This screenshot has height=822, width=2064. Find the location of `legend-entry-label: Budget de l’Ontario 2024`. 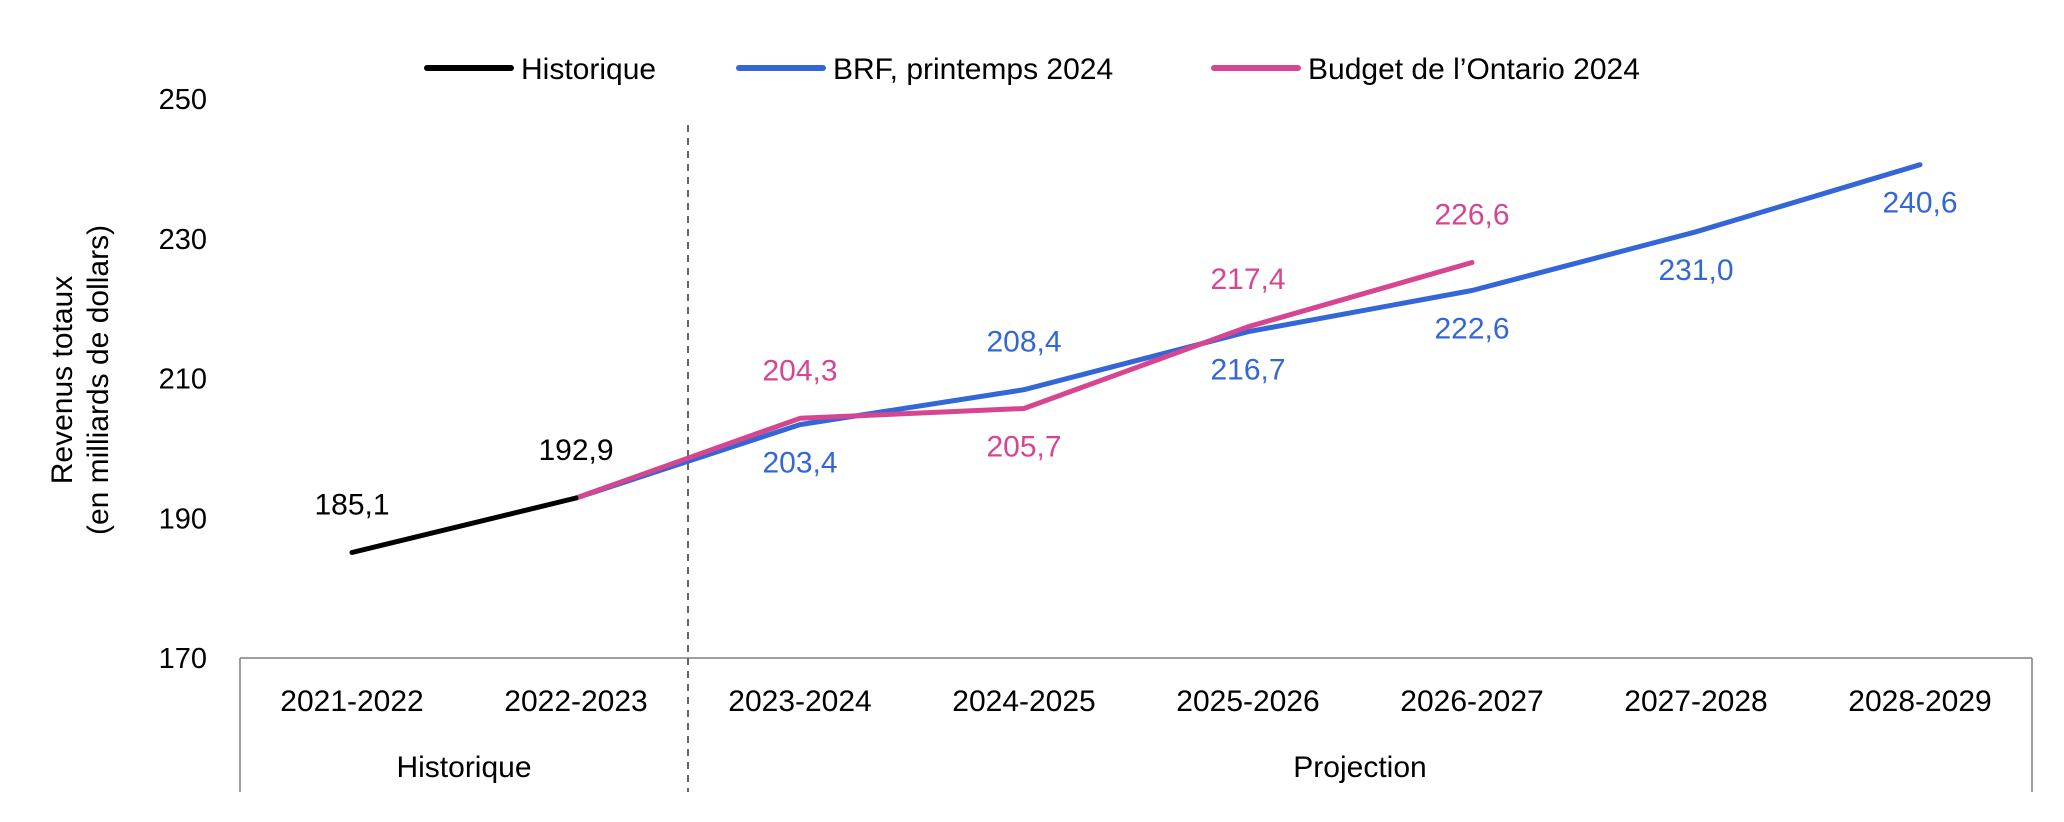

legend-entry-label: Budget de l’Ontario 2024 is located at coordinates (1474, 69).